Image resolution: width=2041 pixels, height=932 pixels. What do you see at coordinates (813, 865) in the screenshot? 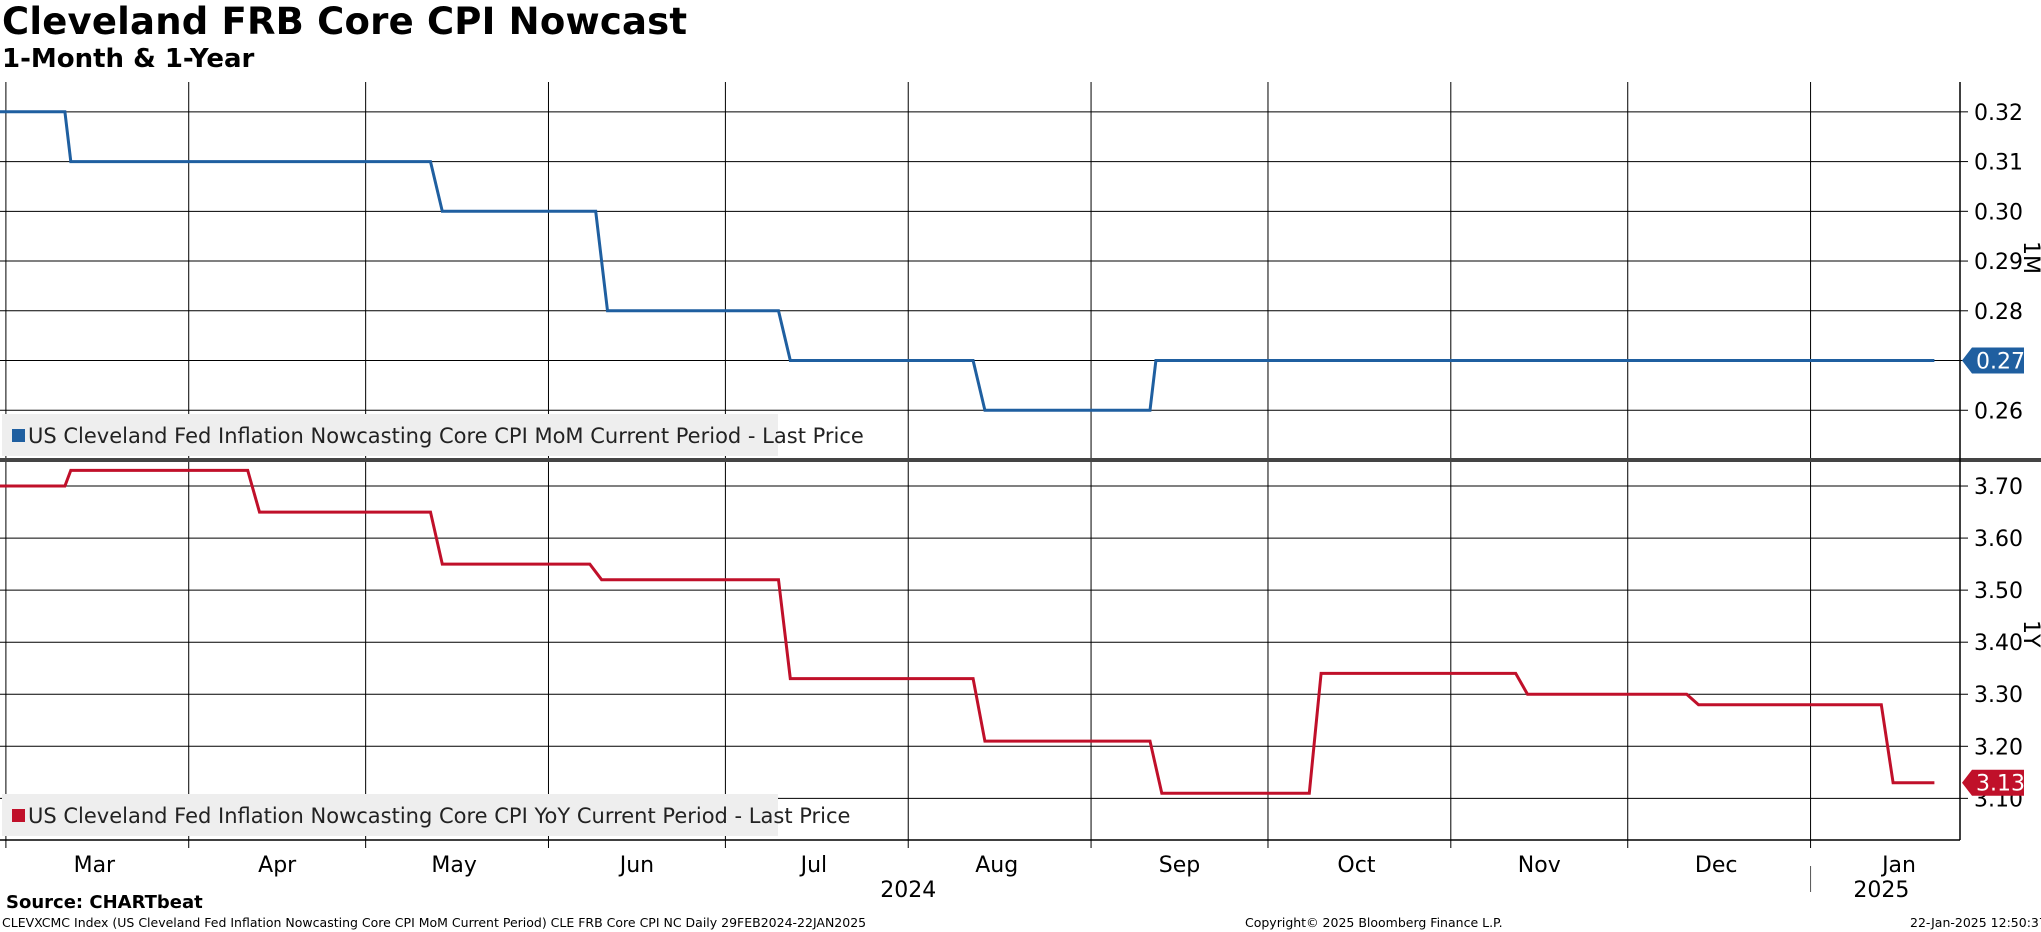
I see `x-tick-label: Jul` at bounding box center [813, 865].